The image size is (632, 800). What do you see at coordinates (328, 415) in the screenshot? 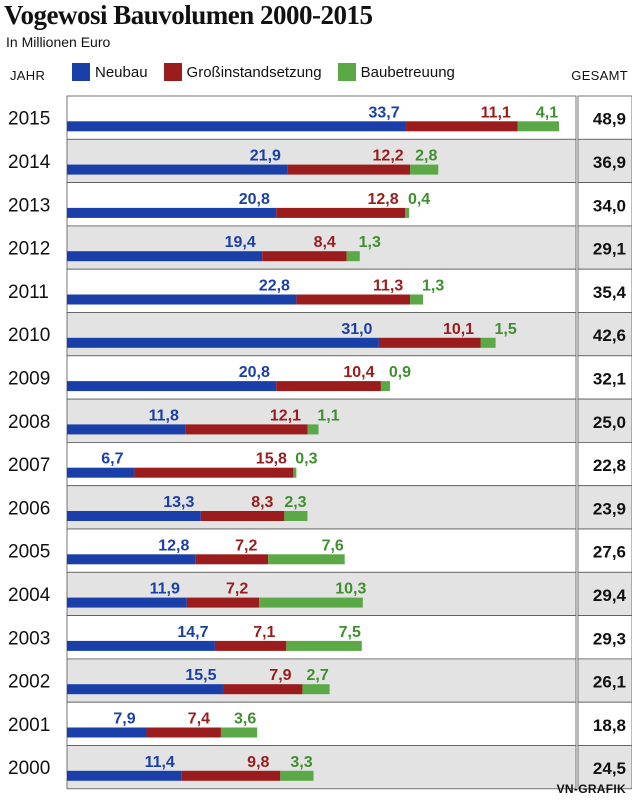
I see `value-label-baubetreuung: 1,1` at bounding box center [328, 415].